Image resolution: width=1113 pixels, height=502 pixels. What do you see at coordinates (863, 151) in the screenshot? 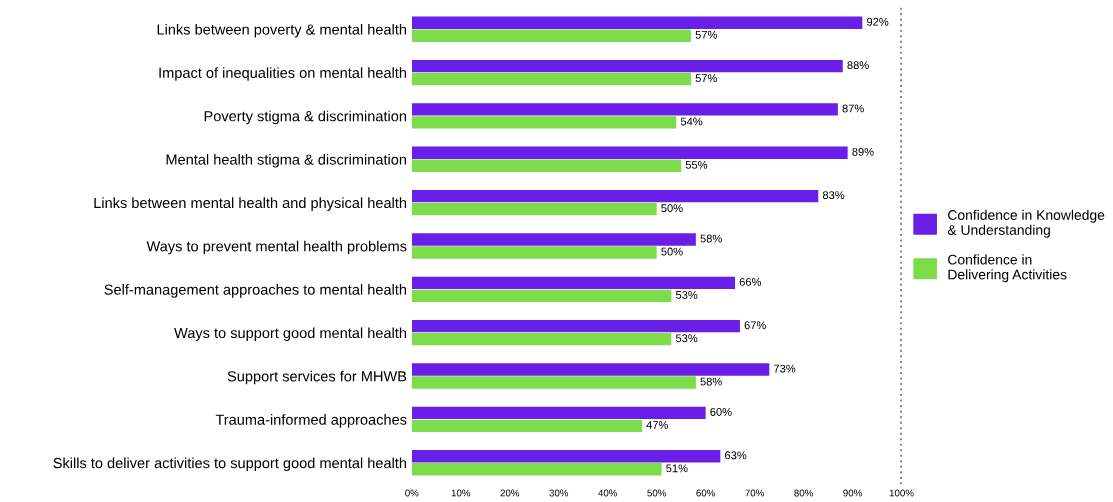
I see `data-label: 89%` at bounding box center [863, 151].